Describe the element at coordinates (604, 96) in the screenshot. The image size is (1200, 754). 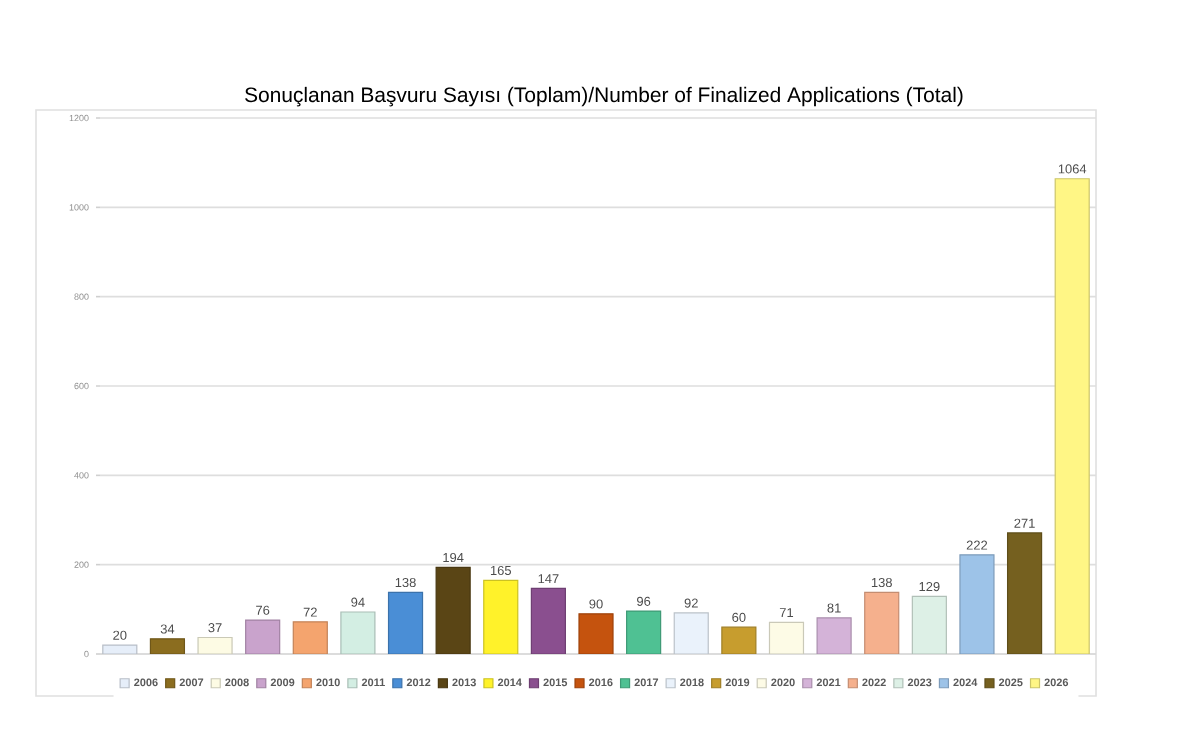
I see `chart-title: Sonuçlanan Başvuru Sayısı (Toplam)/Number of Finalized Applications (Total)` at that location.